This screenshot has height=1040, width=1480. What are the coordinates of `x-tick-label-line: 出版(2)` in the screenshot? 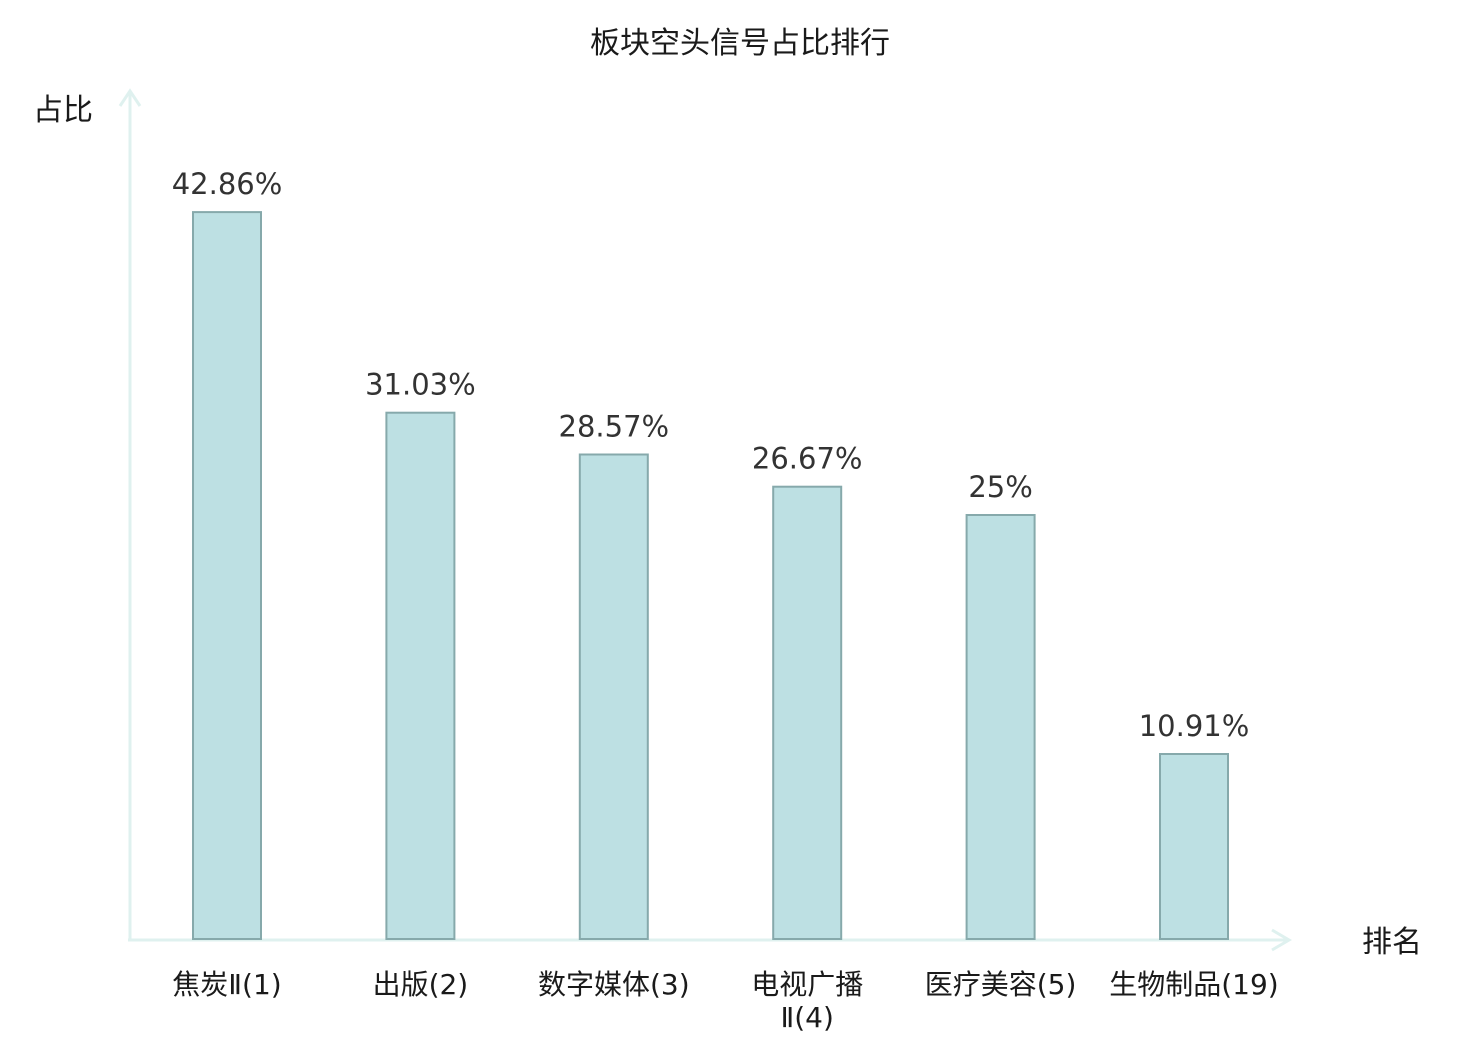 It's located at (421, 984).